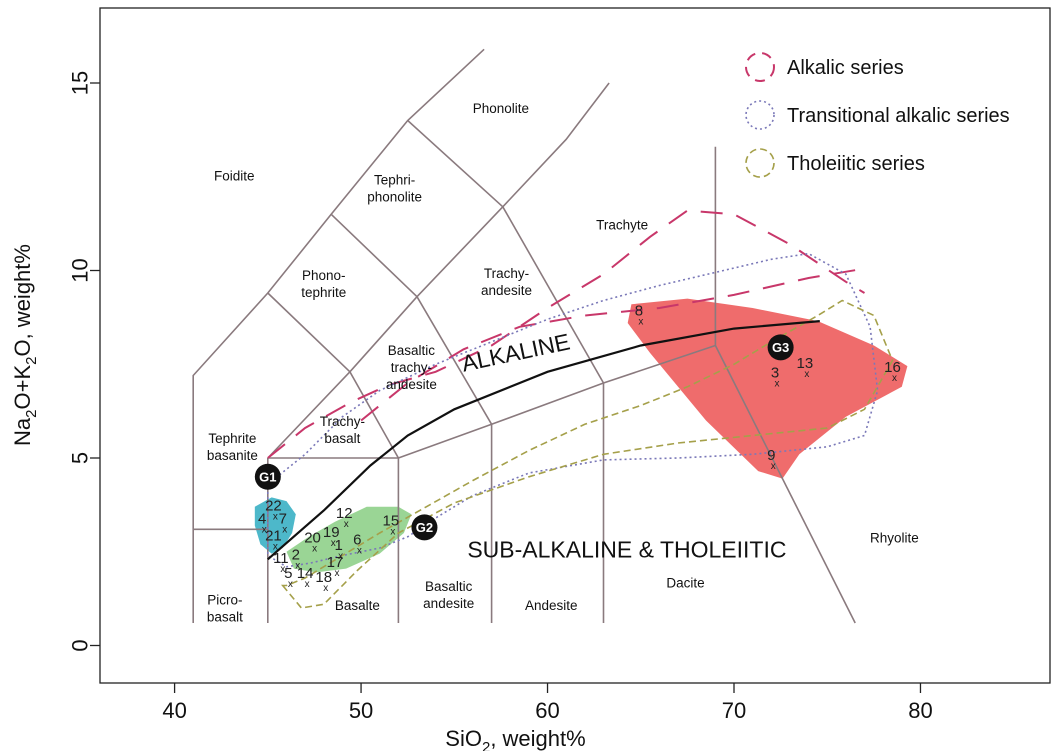 The height and width of the screenshot is (751, 1051). Describe the element at coordinates (275, 525) in the screenshot. I see `group-field-g1` at that location.